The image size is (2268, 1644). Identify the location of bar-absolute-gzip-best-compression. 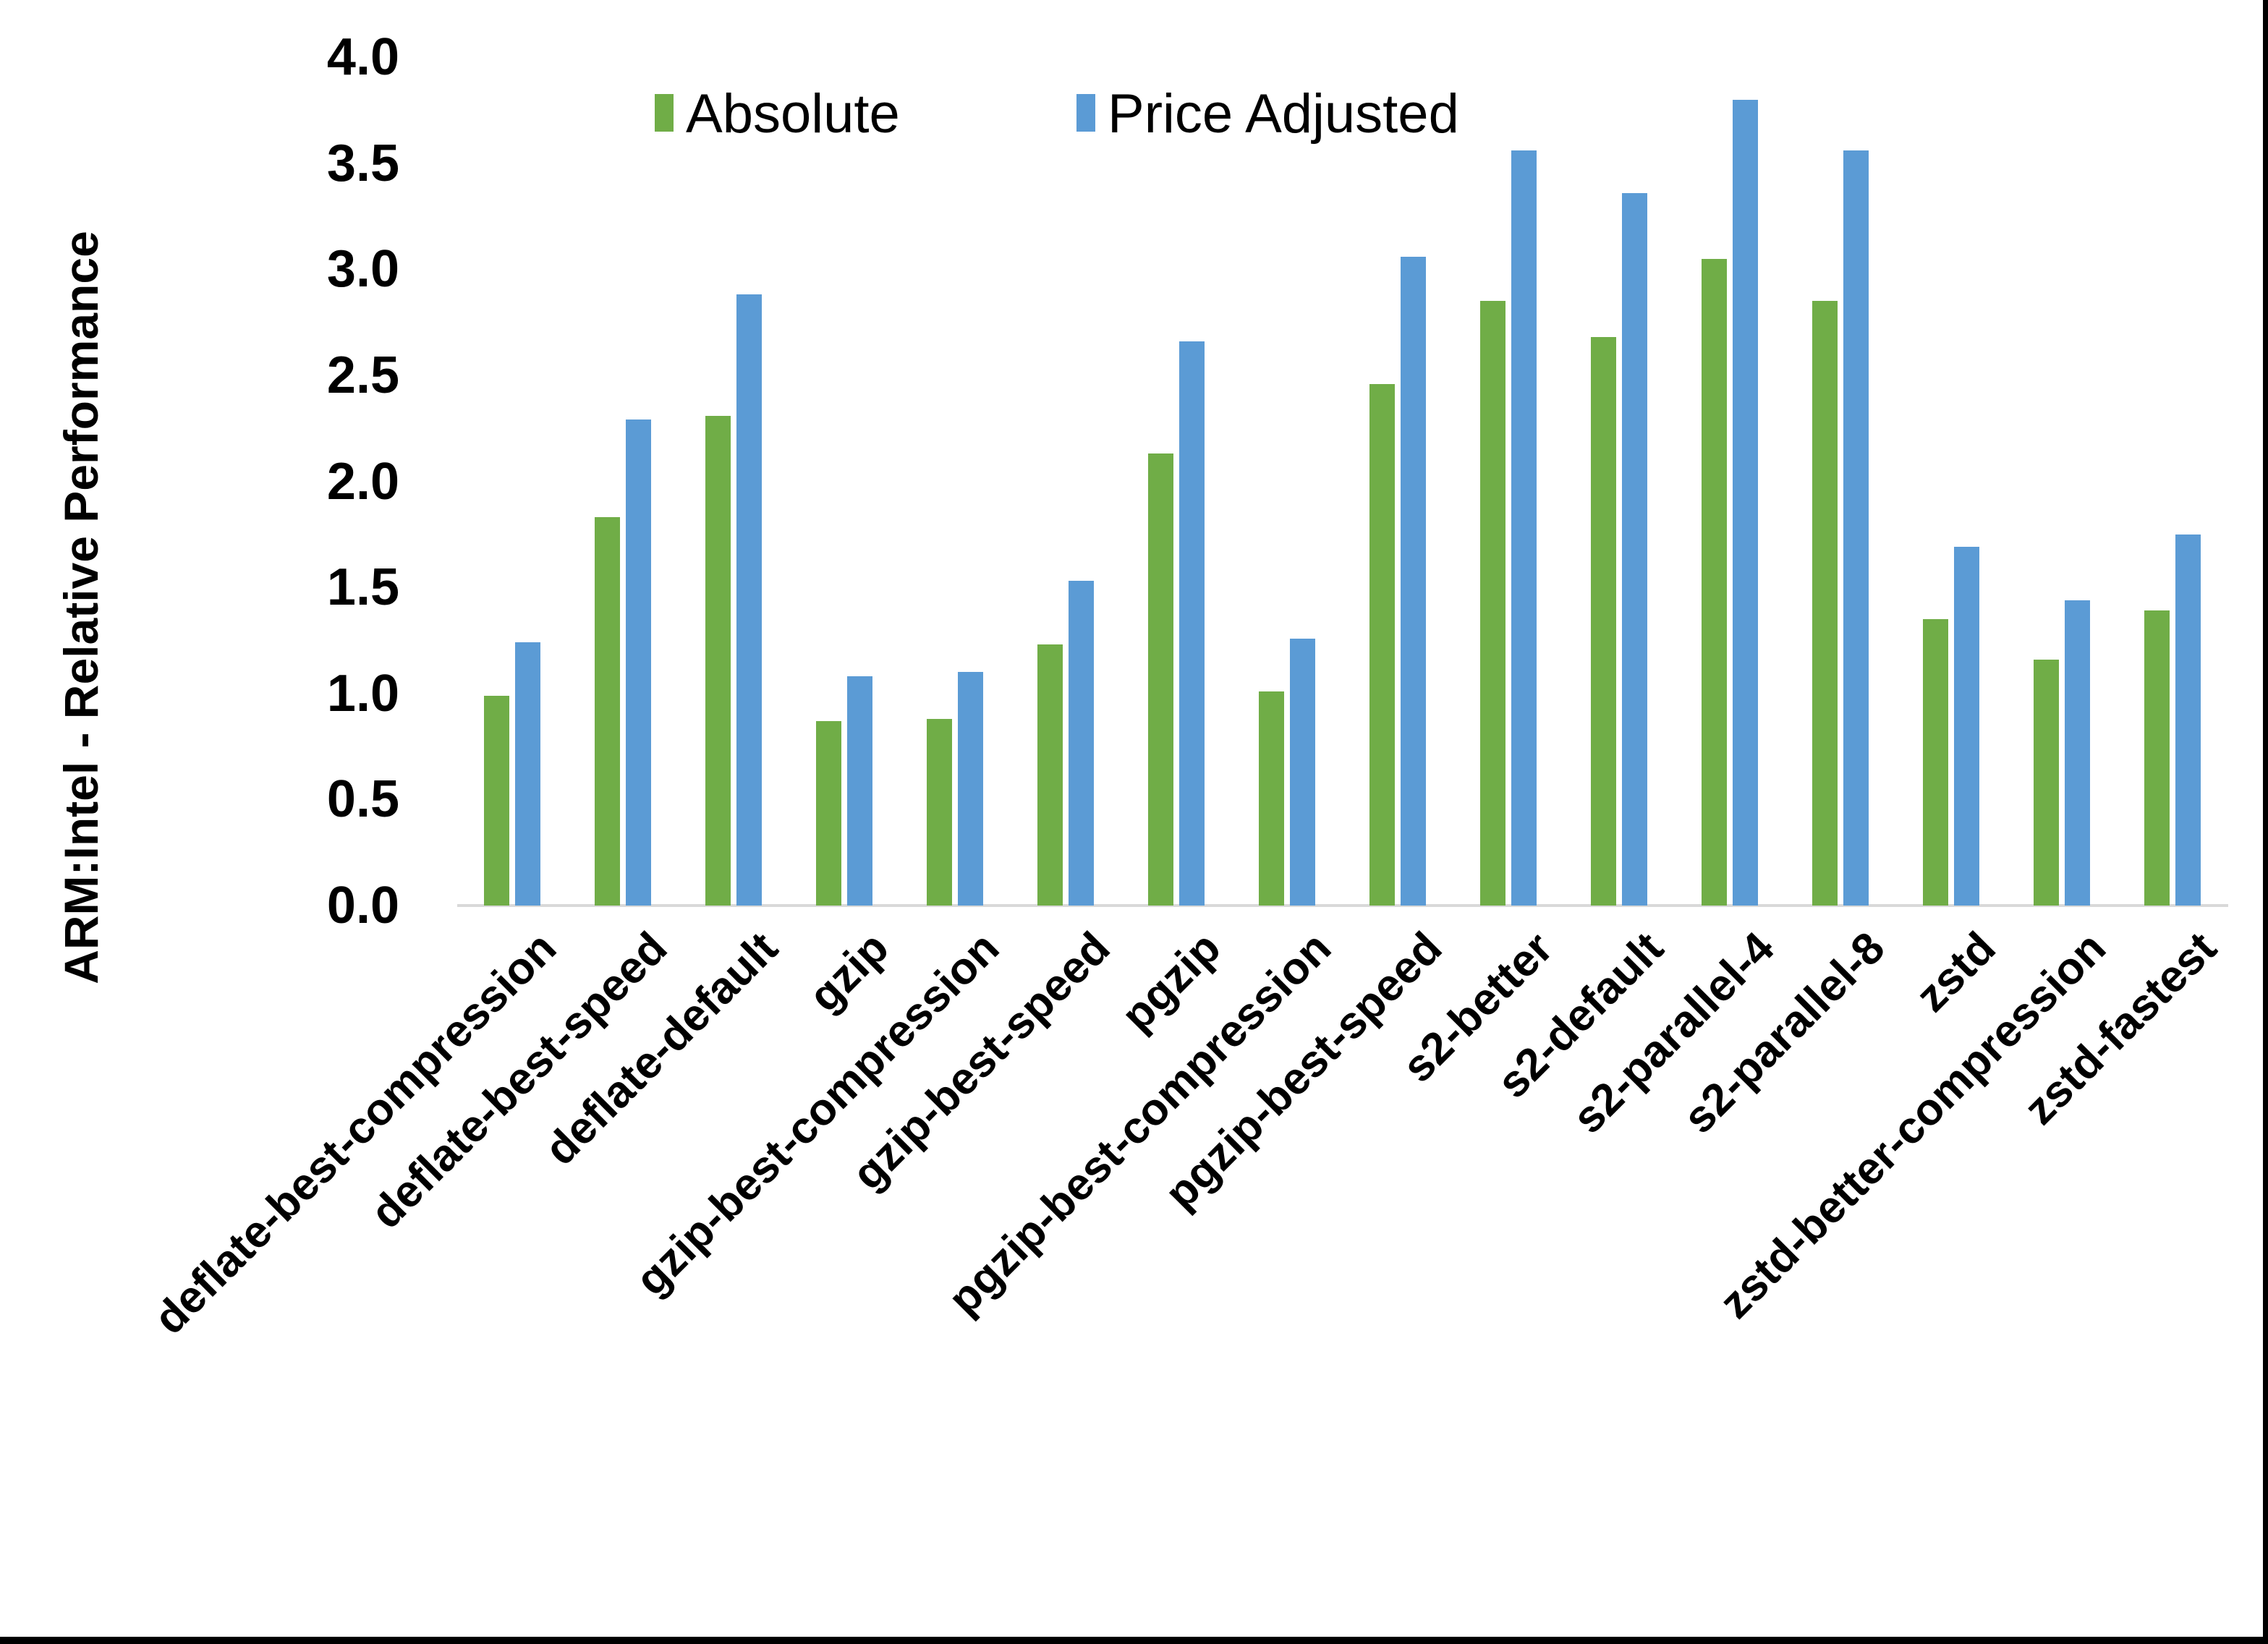
(939, 812).